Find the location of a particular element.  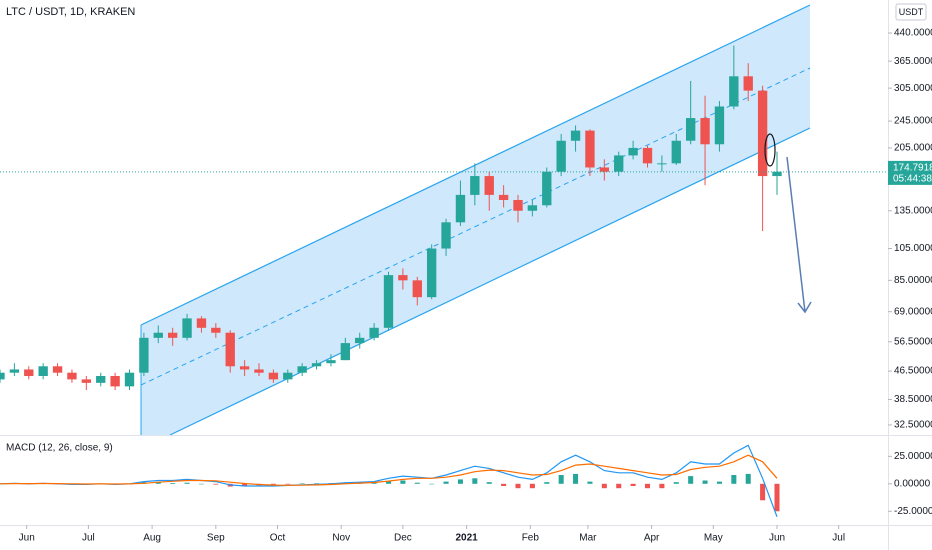

x-tick-label: Mar is located at coordinates (588, 538).